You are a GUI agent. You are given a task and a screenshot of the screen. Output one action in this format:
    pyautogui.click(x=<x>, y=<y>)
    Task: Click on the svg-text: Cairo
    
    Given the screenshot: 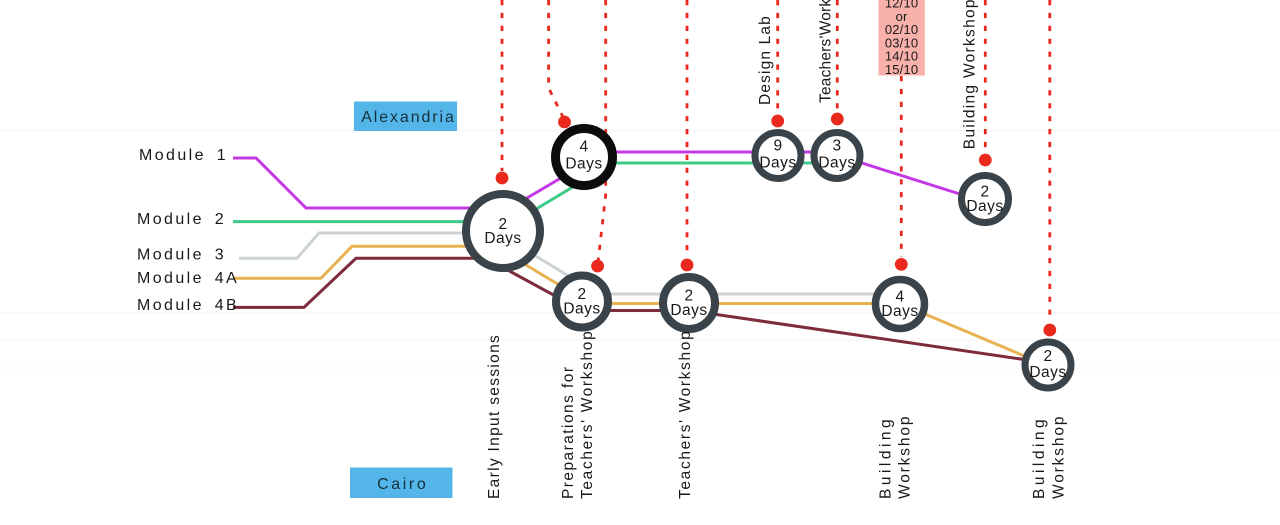 What is the action you would take?
    pyautogui.click(x=402, y=484)
    